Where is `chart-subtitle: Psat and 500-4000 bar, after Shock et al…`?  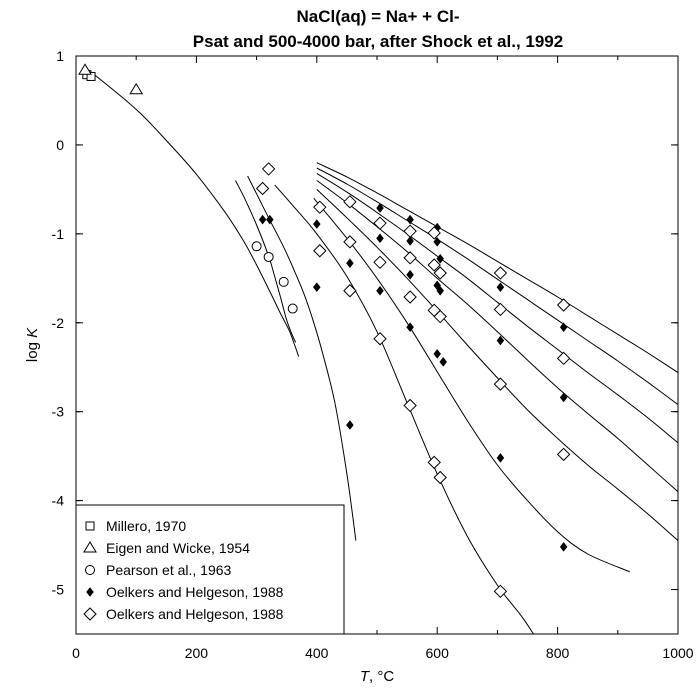 chart-subtitle: Psat and 500-4000 bar, after Shock et al… is located at coordinates (378, 41).